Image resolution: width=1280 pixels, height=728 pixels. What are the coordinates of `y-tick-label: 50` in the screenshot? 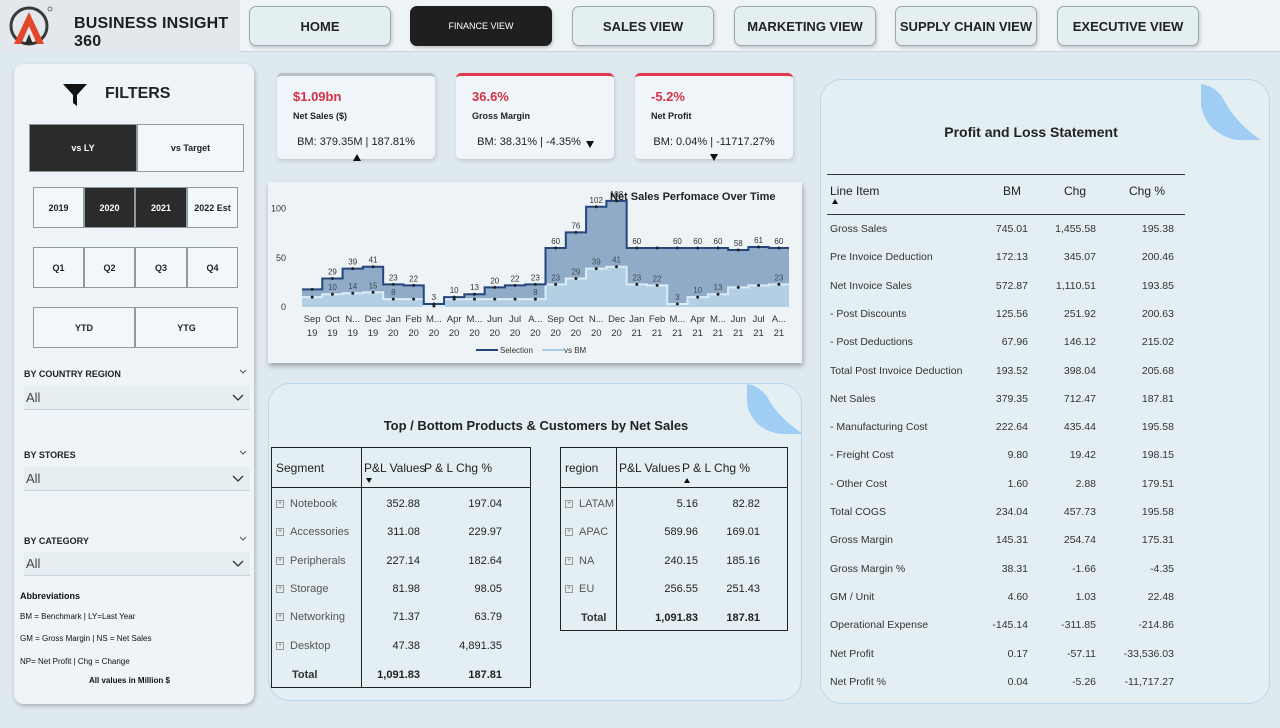 It's located at (281, 258).